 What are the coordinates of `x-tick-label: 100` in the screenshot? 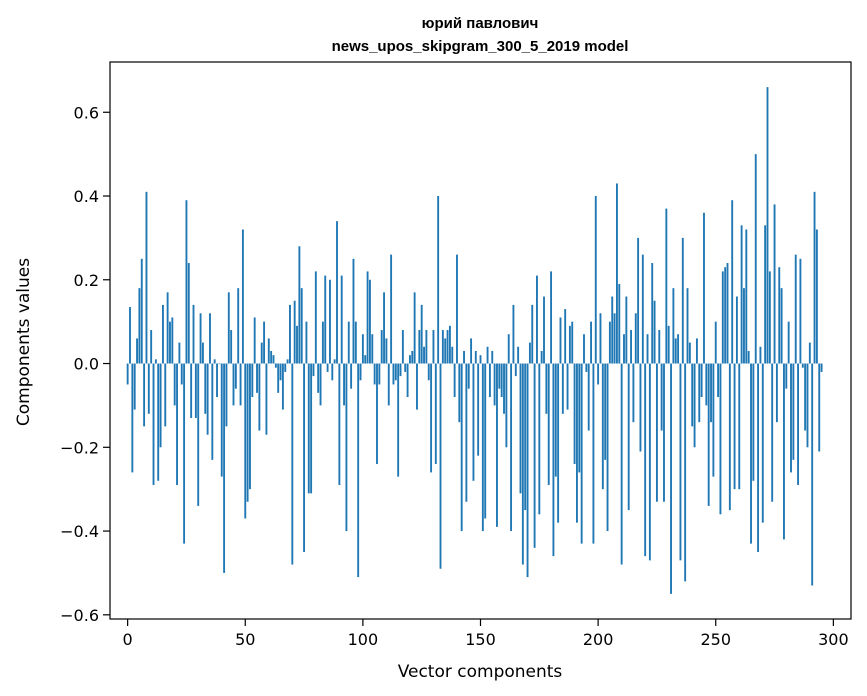 It's located at (363, 639).